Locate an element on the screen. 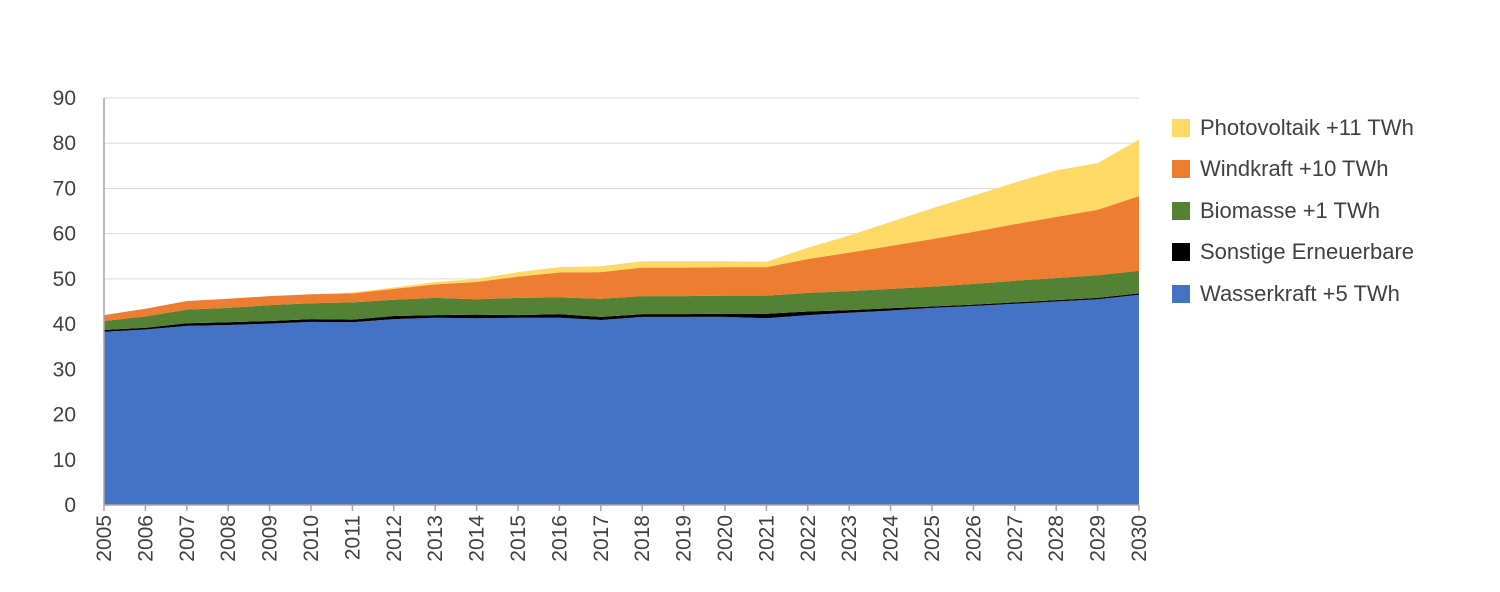  x-tick-label: 2006 is located at coordinates (145, 538).